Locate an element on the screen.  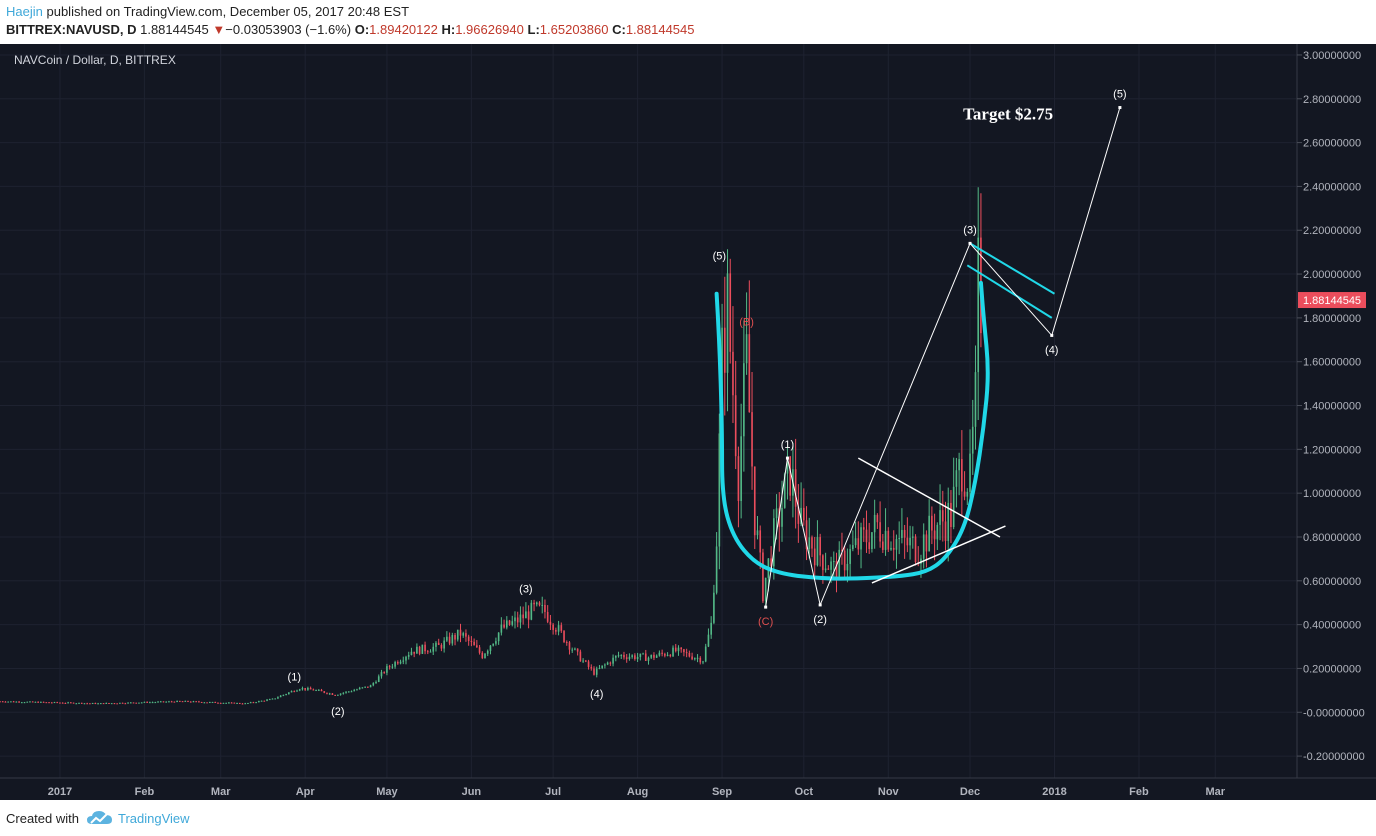
time-tick-label: 2017 is located at coordinates (60, 792).